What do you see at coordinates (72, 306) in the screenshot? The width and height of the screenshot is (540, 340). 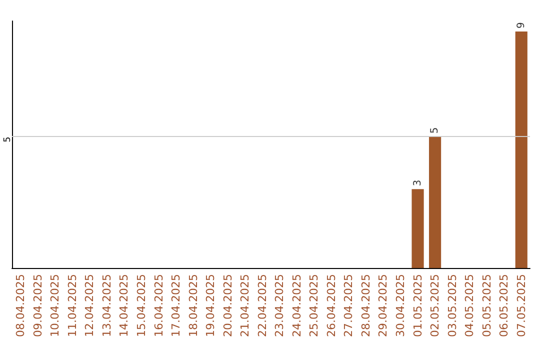 I see `x-tick-label: 11.04.2025` at bounding box center [72, 306].